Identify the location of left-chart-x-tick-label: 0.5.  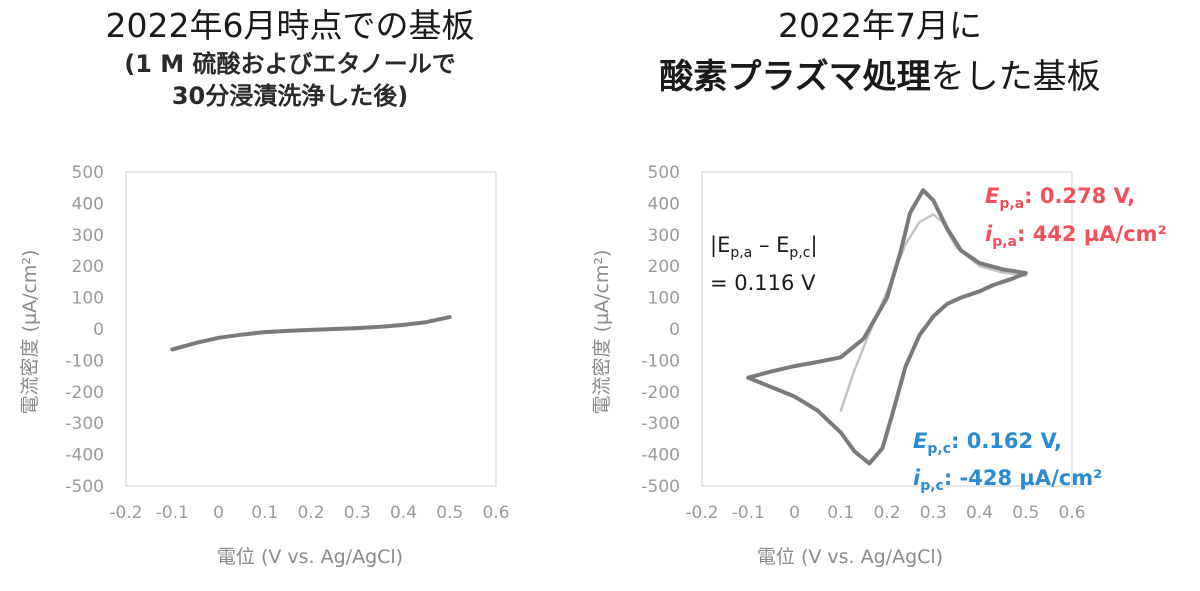
(449, 513).